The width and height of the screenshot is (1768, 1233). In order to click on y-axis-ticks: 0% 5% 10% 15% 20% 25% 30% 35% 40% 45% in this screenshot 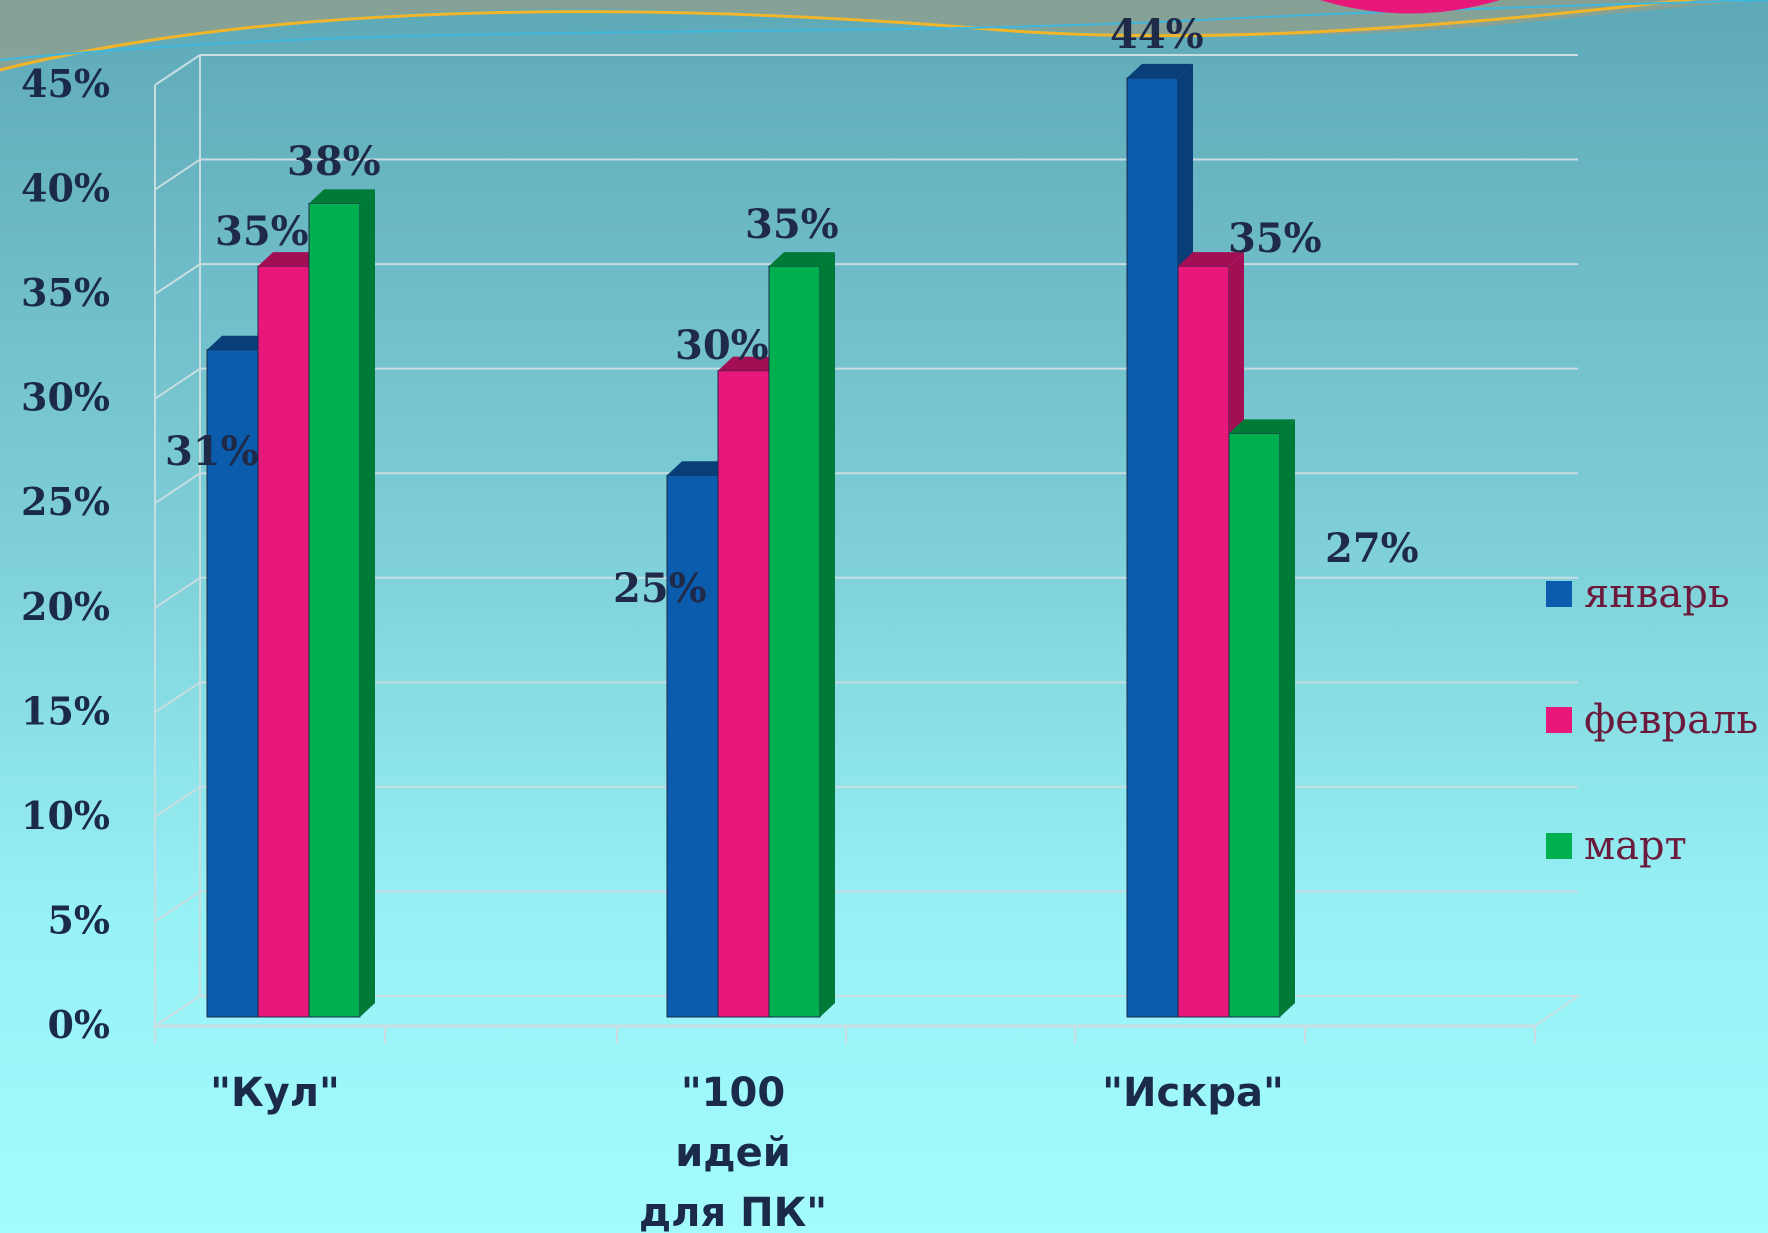, I will do `click(65, 554)`.